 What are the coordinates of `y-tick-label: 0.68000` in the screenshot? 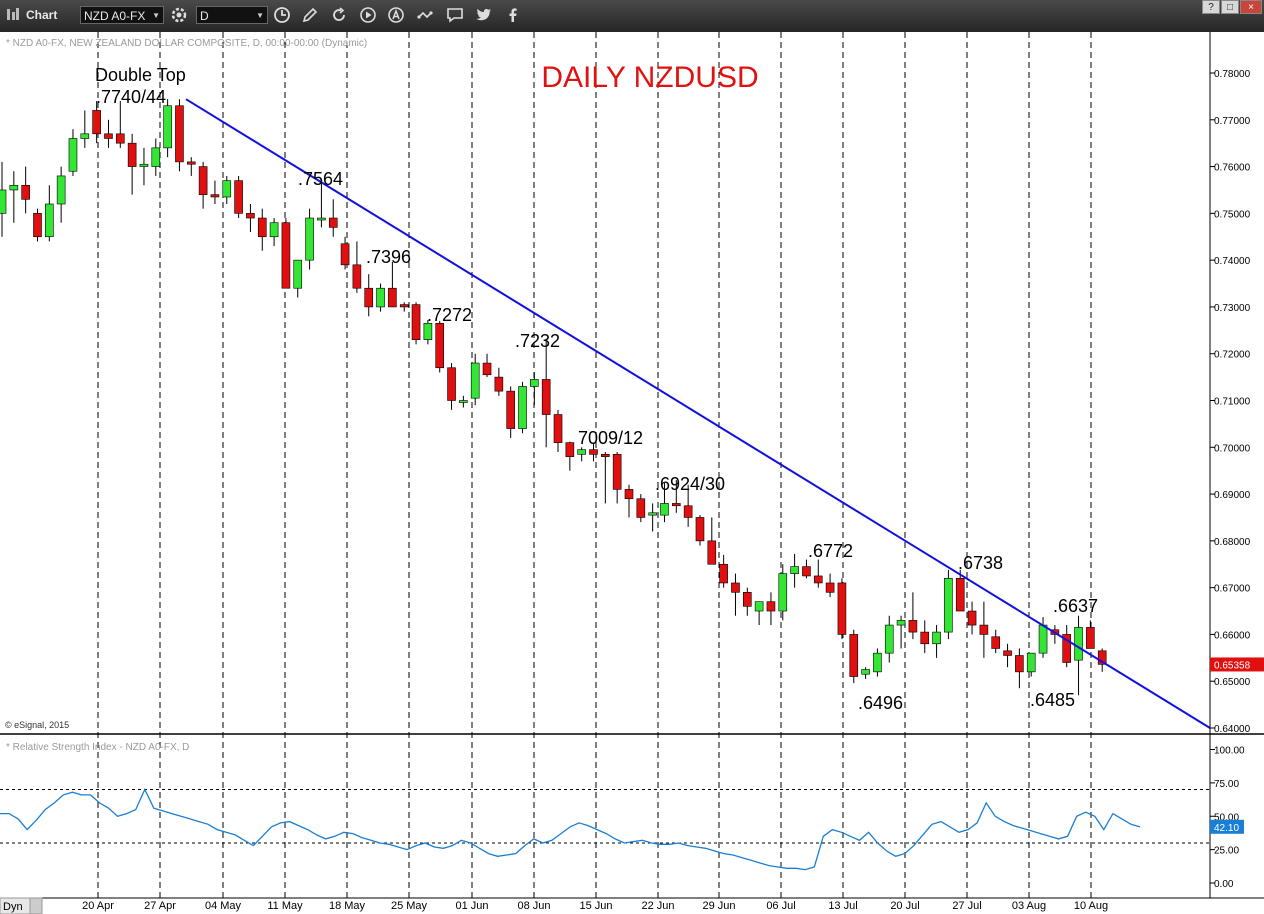 It's located at (1232, 542).